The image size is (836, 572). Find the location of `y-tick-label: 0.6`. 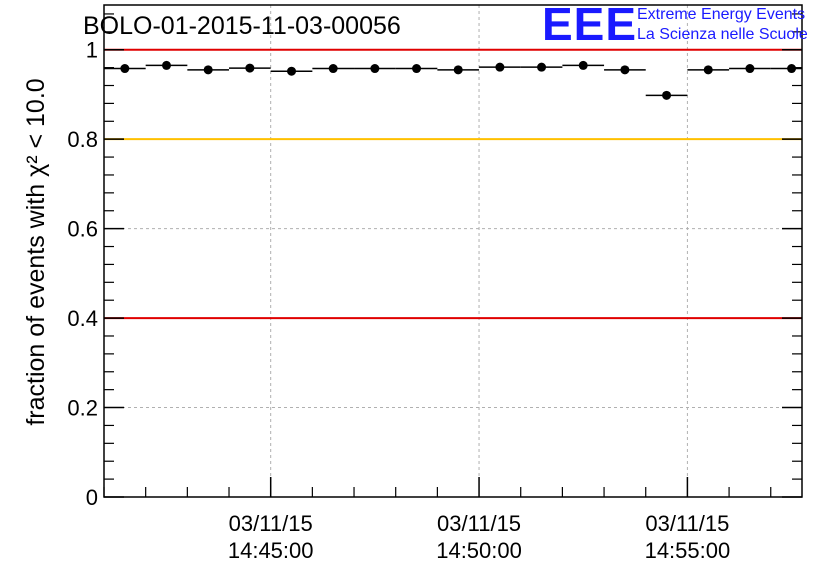

y-tick-label: 0.6 is located at coordinates (82, 229).